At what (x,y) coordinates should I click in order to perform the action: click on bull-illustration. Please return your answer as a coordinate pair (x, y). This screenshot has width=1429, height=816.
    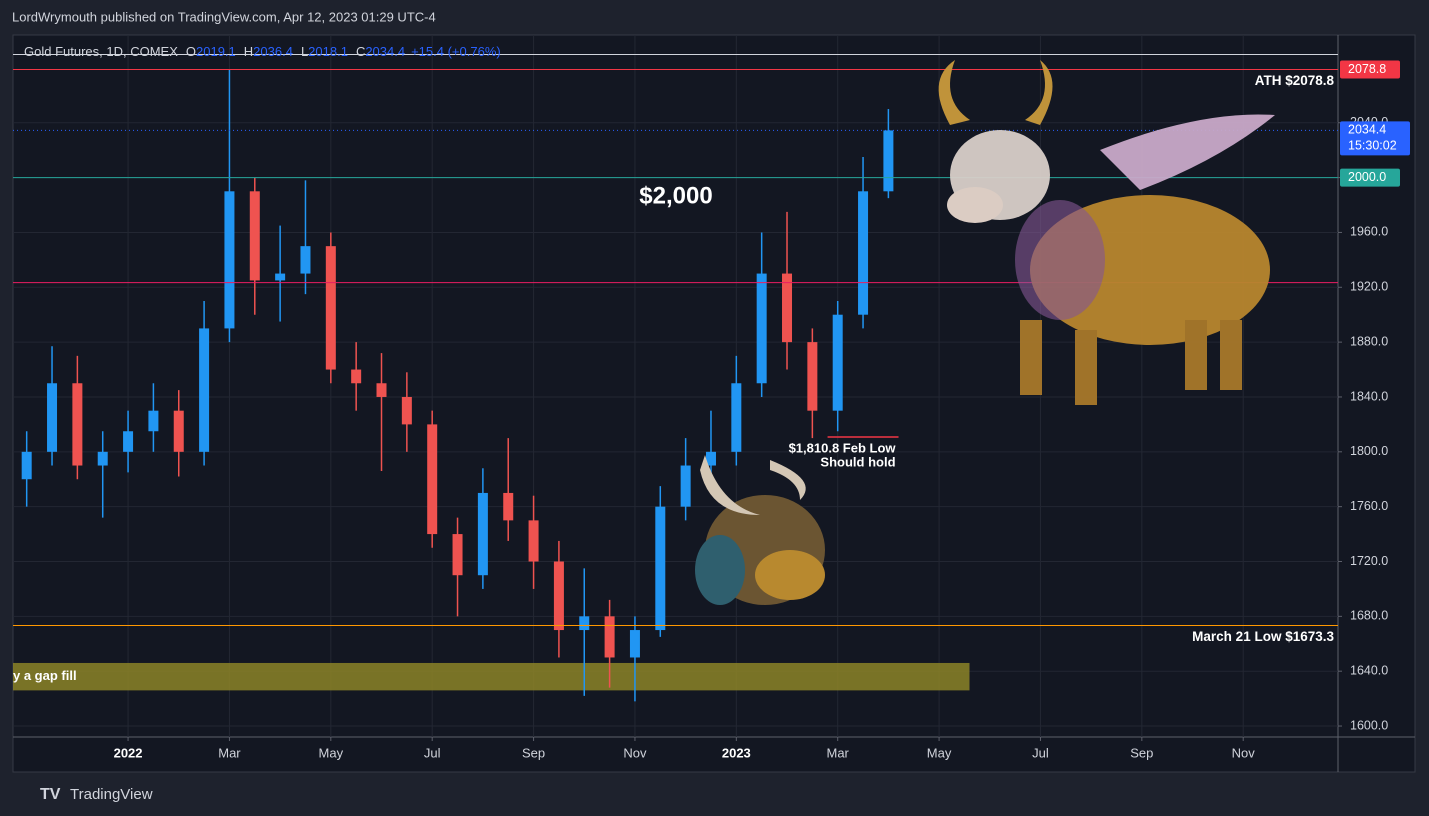
    Looking at the image, I should click on (1106, 232).